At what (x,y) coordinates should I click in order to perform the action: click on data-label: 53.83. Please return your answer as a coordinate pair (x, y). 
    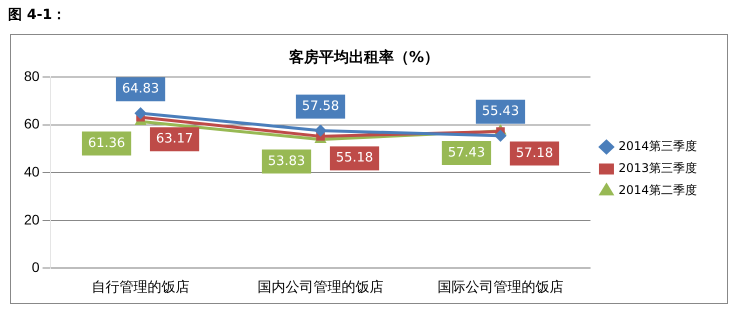
    Looking at the image, I should click on (287, 161).